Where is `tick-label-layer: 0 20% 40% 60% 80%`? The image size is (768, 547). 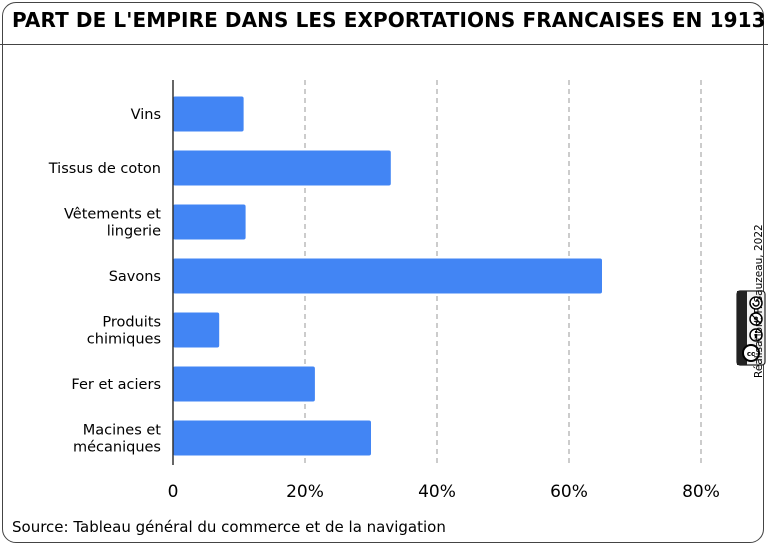 tick-label-layer: 0 20% 40% 60% 80% is located at coordinates (444, 492).